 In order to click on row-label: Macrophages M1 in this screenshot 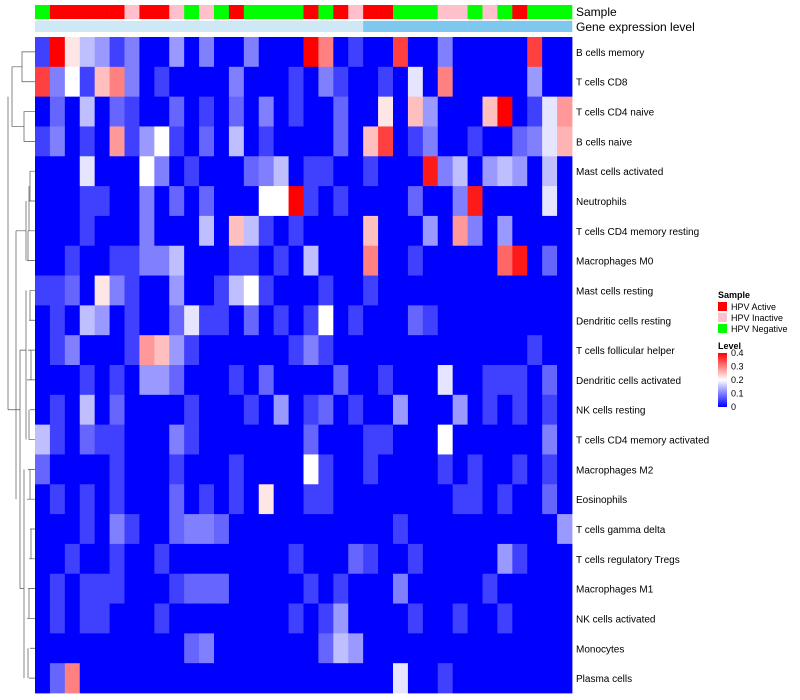, I will do `click(615, 590)`.